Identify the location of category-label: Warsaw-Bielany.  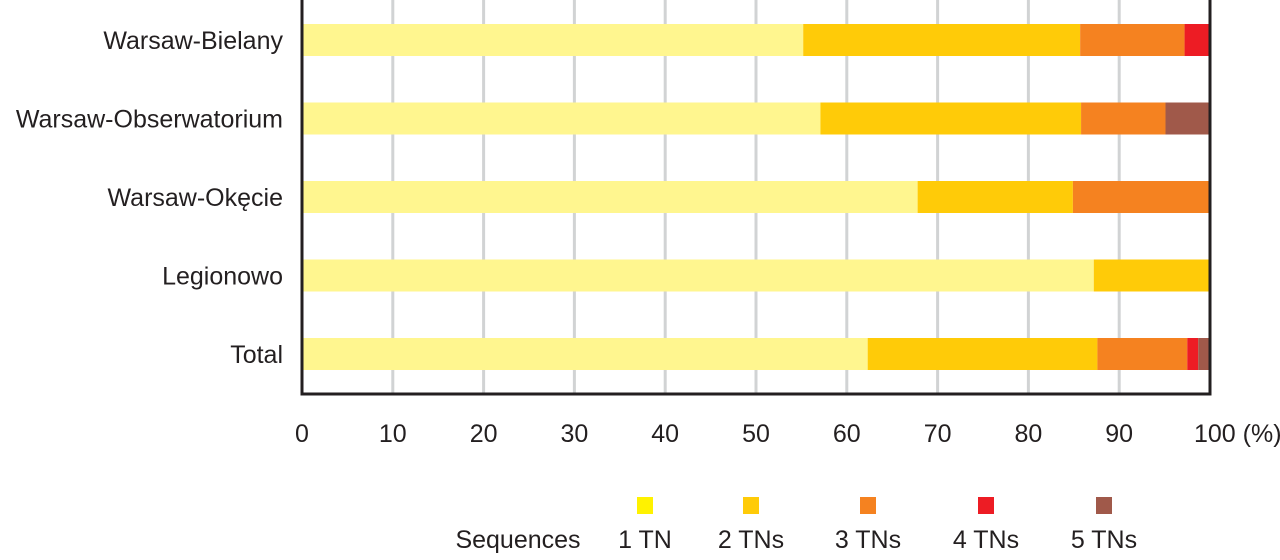
(193, 41).